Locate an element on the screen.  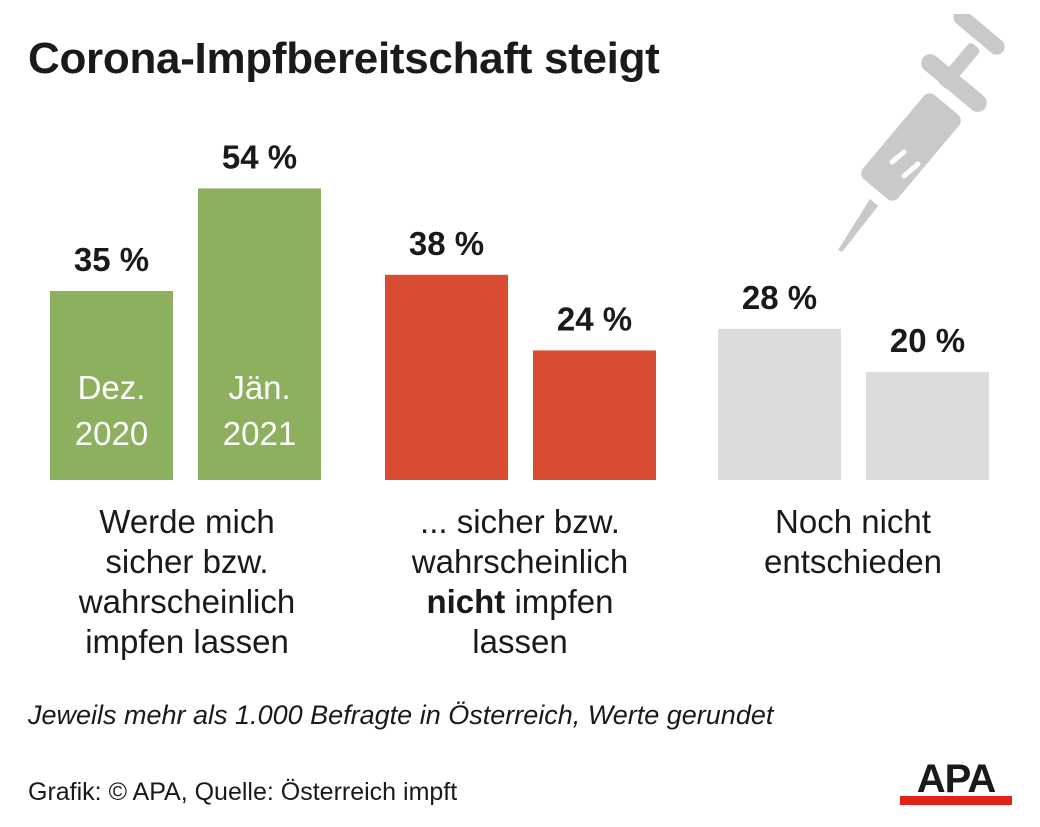
group-label-line: entschieden is located at coordinates (853, 561).